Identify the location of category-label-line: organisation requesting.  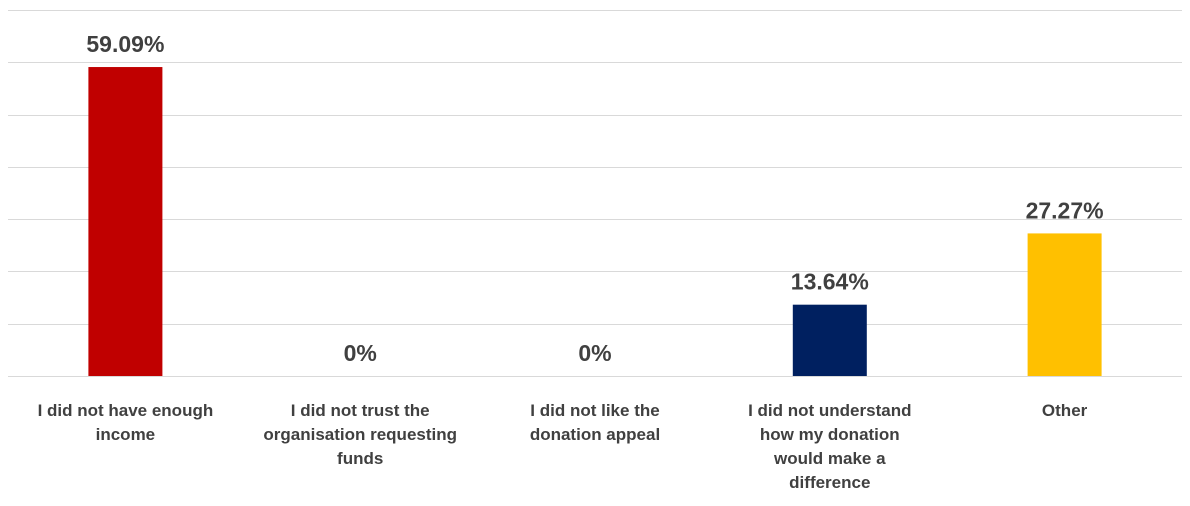
(360, 434).